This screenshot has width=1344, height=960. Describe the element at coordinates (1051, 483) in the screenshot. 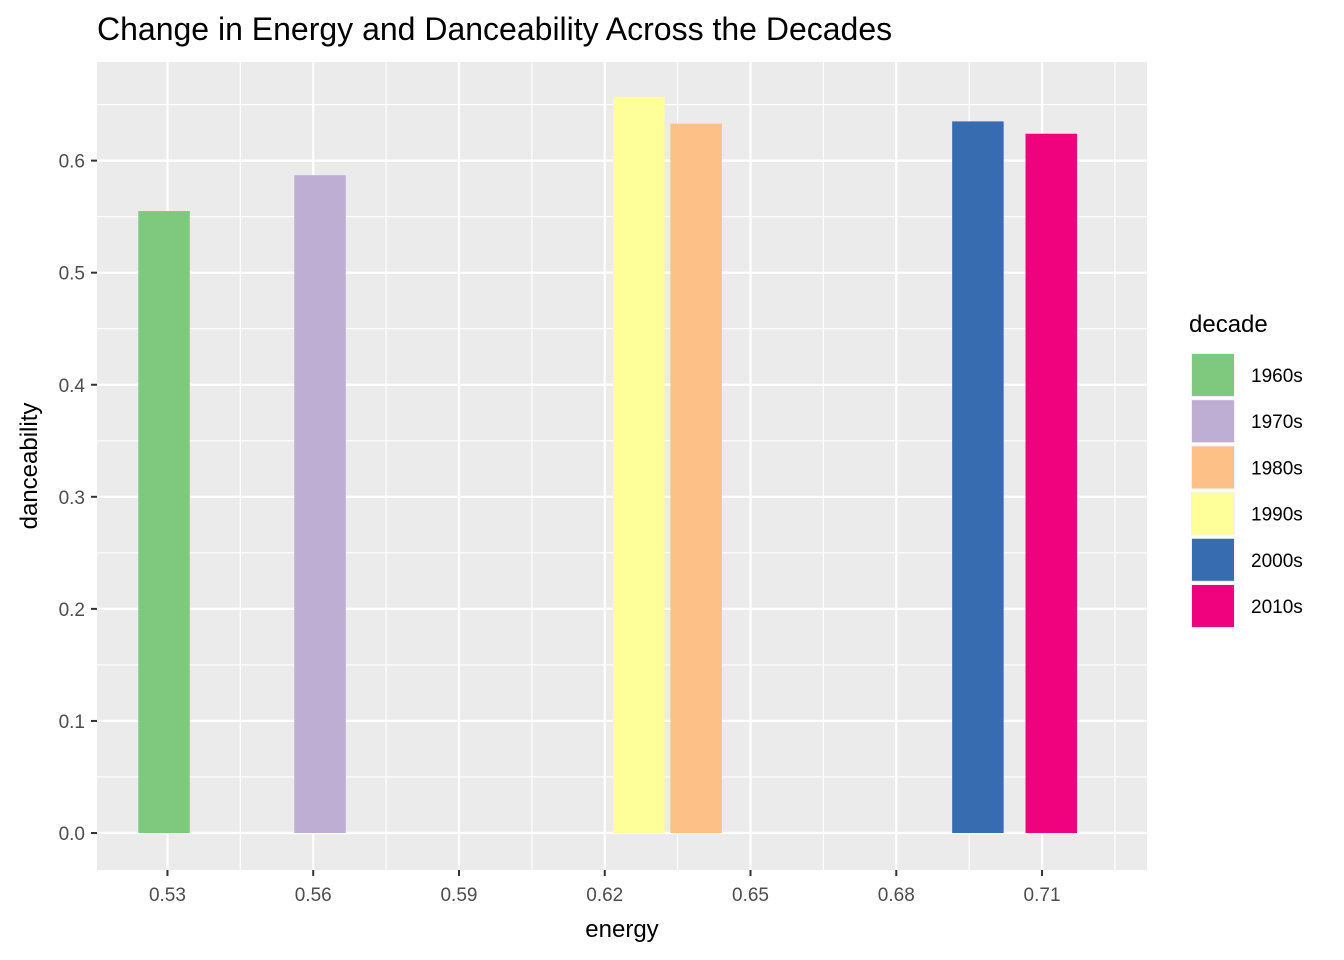

I see `bar-2010s` at that location.